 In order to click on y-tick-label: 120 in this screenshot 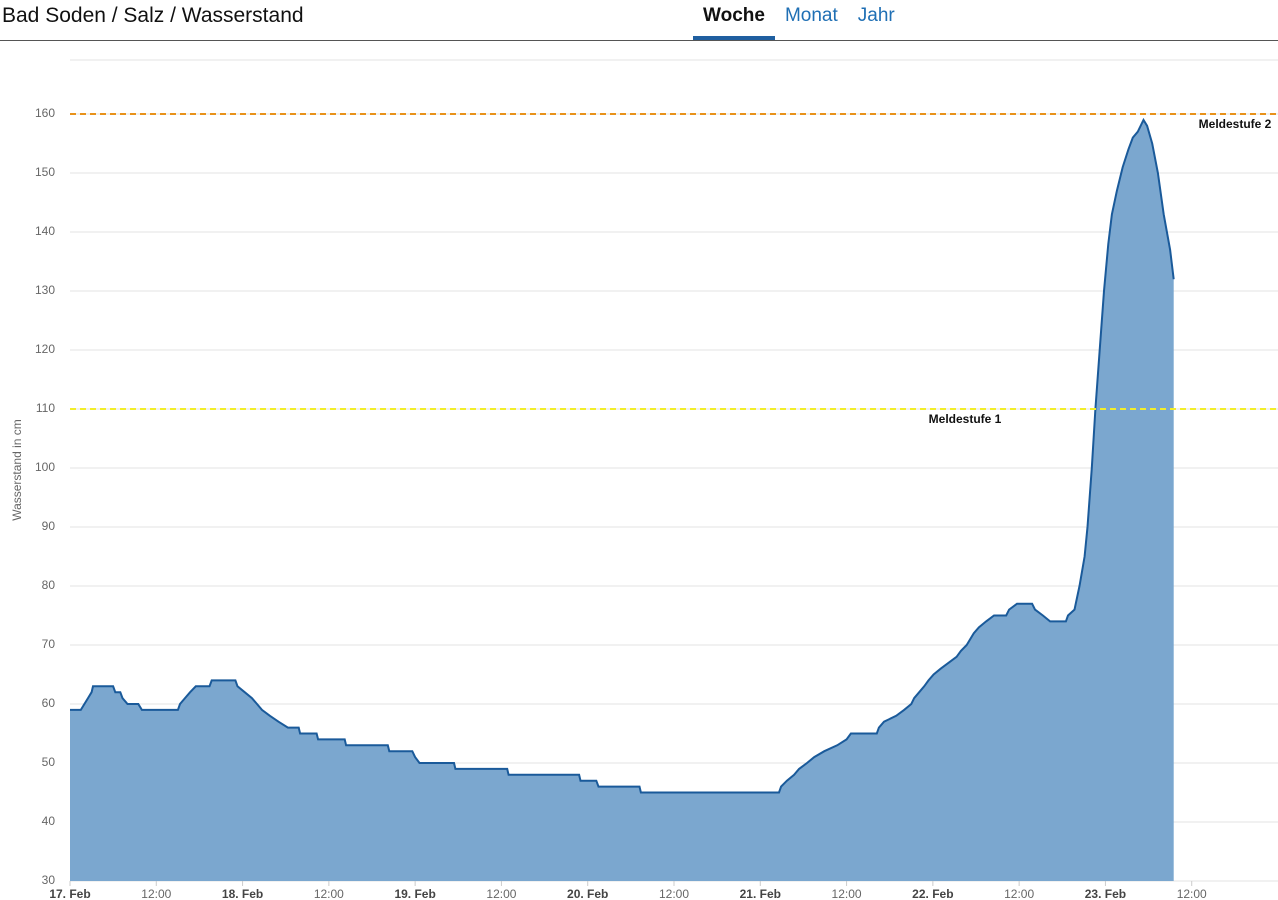, I will do `click(45, 349)`.